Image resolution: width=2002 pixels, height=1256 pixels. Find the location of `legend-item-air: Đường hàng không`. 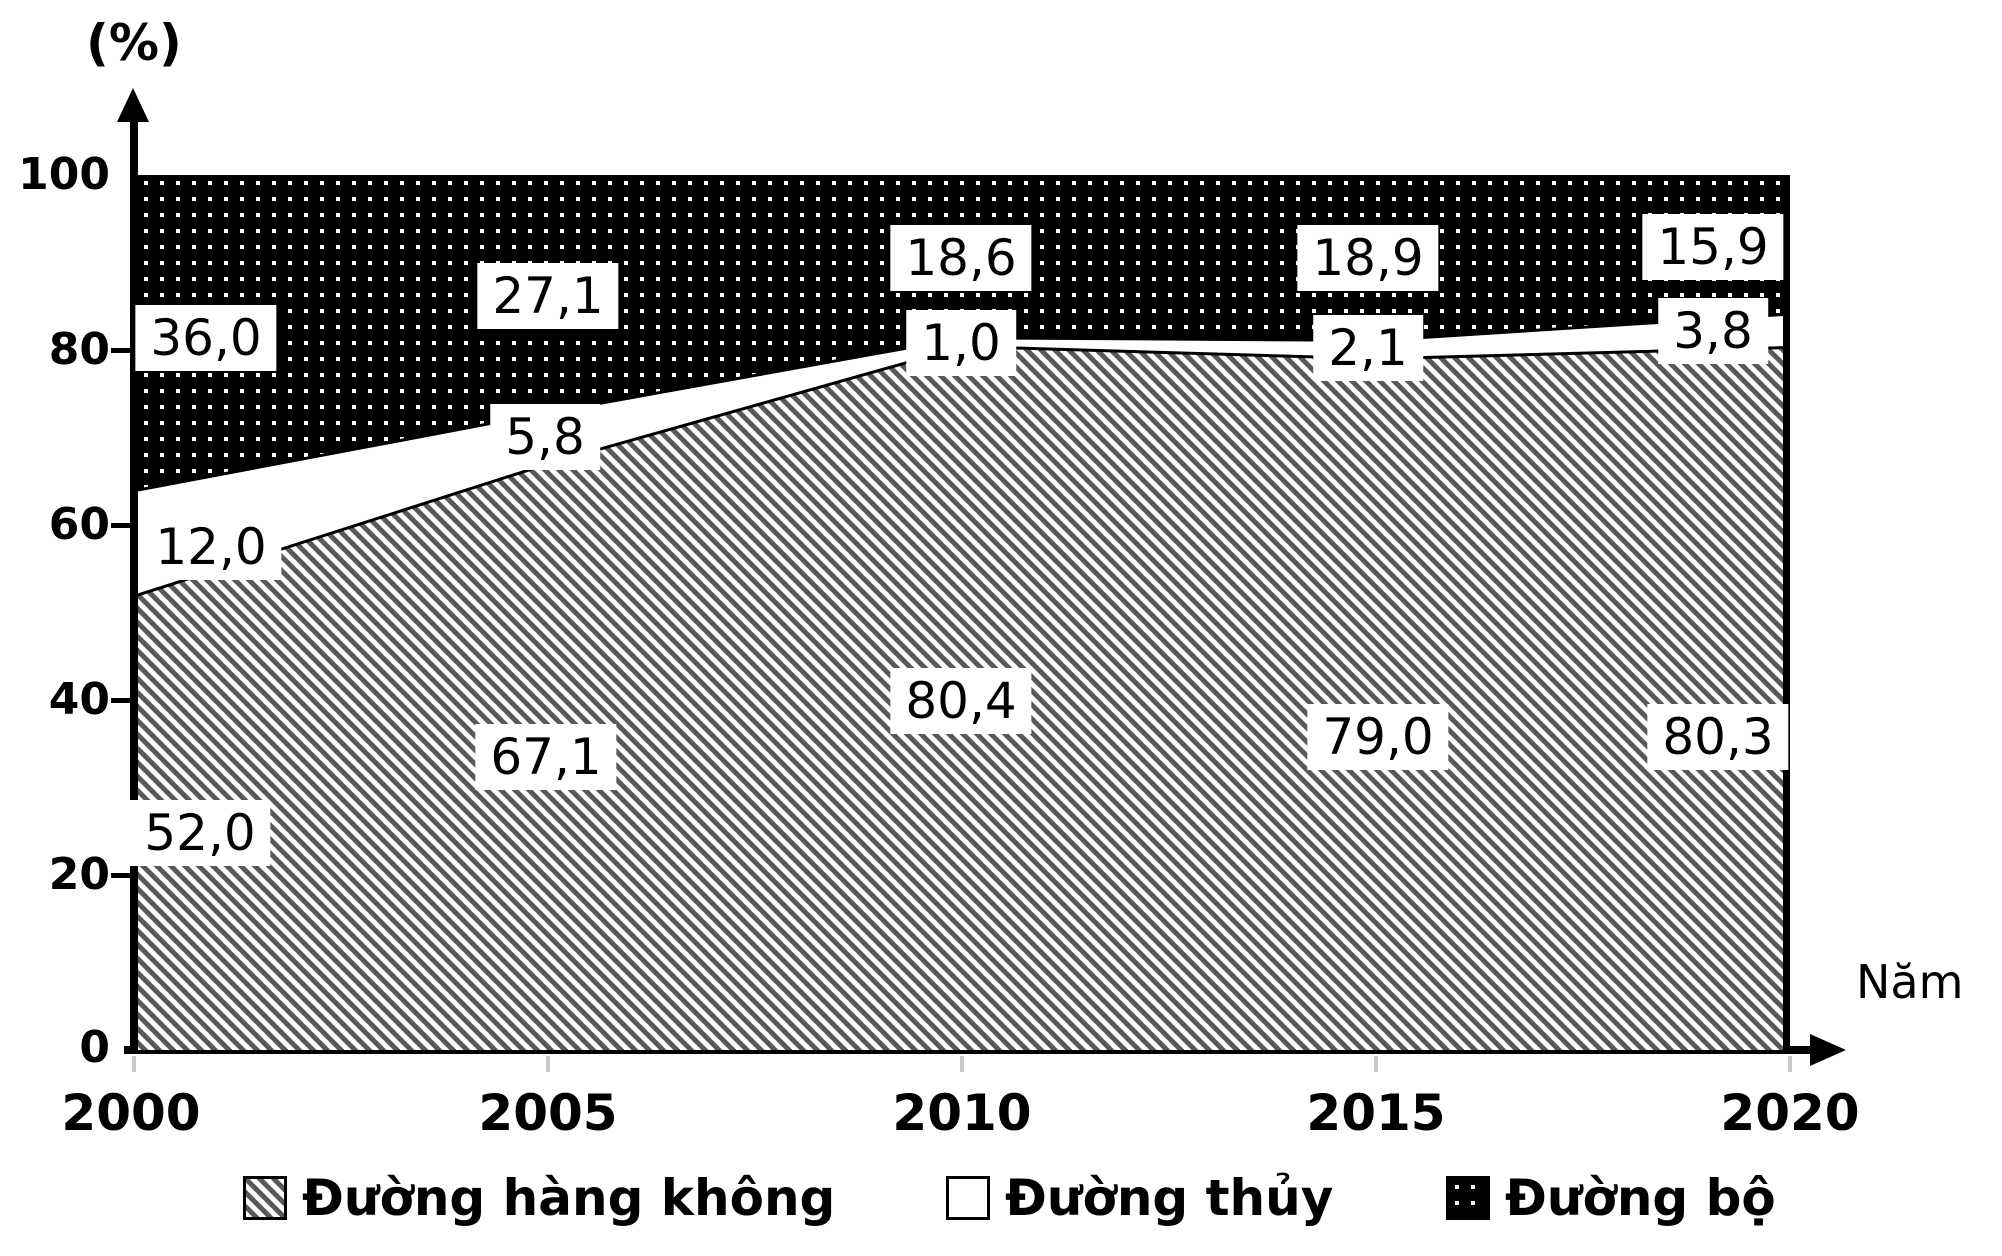

legend-item-air: Đường hàng không is located at coordinates (539, 1198).